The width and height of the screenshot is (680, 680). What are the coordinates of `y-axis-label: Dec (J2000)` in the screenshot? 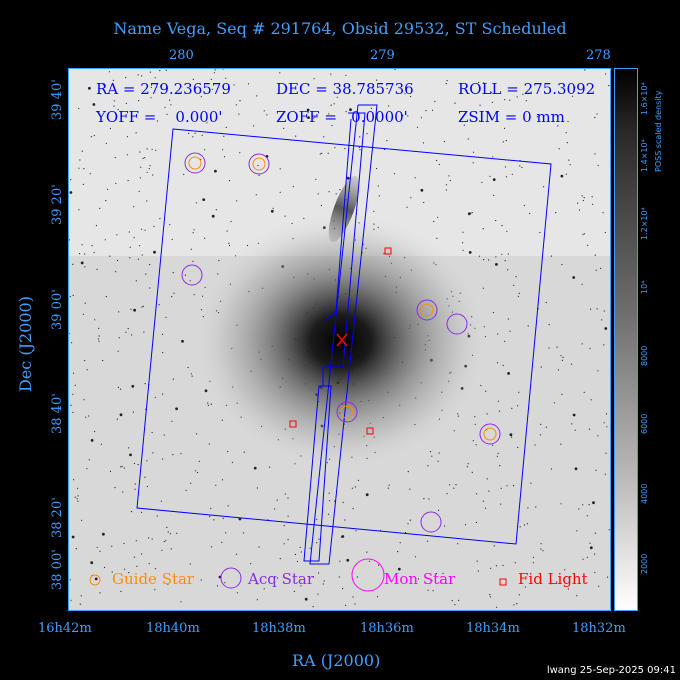 It's located at (25, 344).